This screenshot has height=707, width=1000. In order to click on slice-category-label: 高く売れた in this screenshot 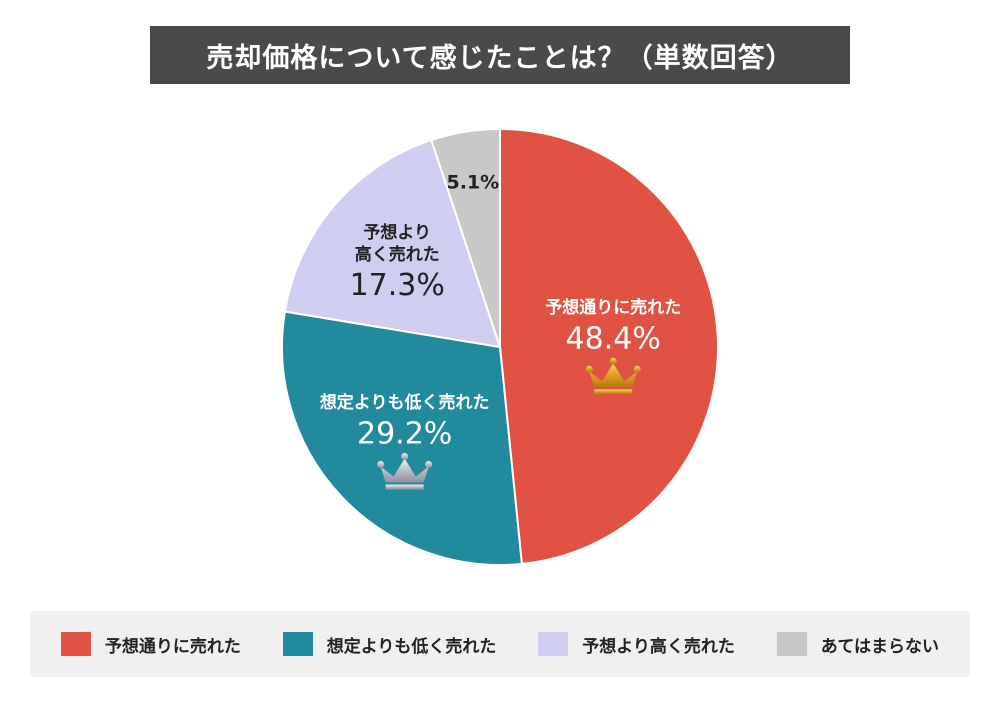, I will do `click(397, 254)`.